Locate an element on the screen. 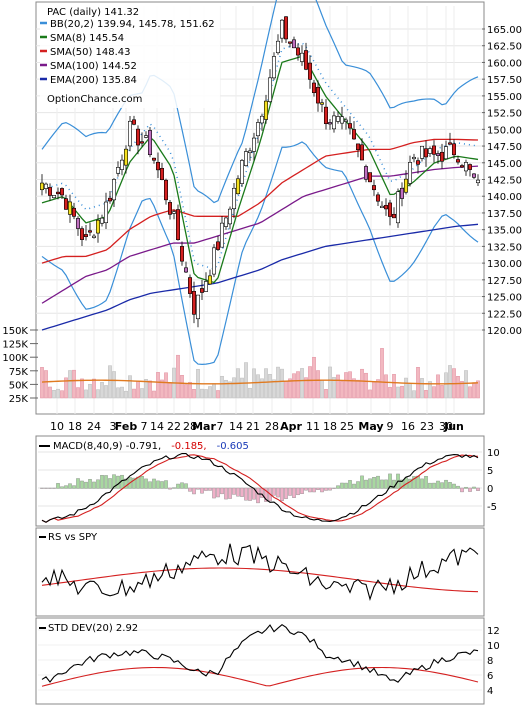  std-tick-label: 4 is located at coordinates (490, 691).